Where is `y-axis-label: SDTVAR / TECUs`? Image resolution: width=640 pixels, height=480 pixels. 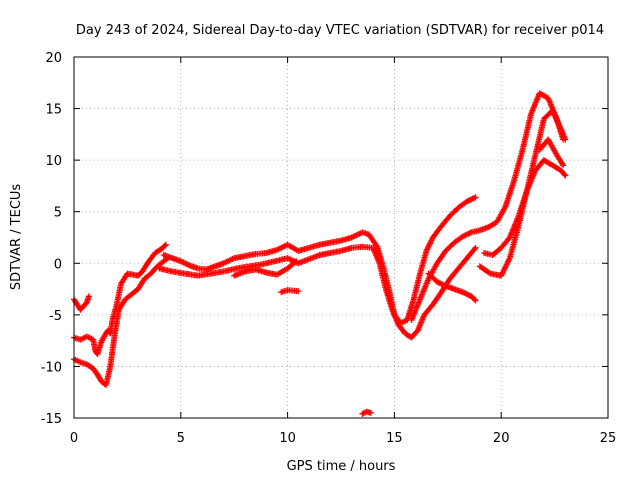
y-axis-label: SDTVAR / TECUs is located at coordinates (16, 237).